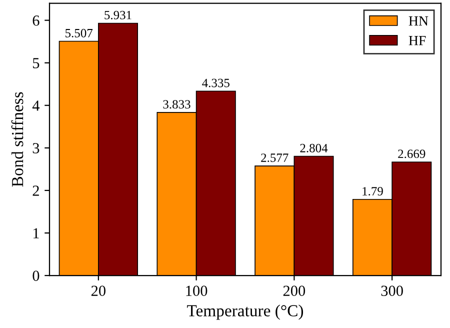  I want to click on data-label: 4.335, so click(216, 83).